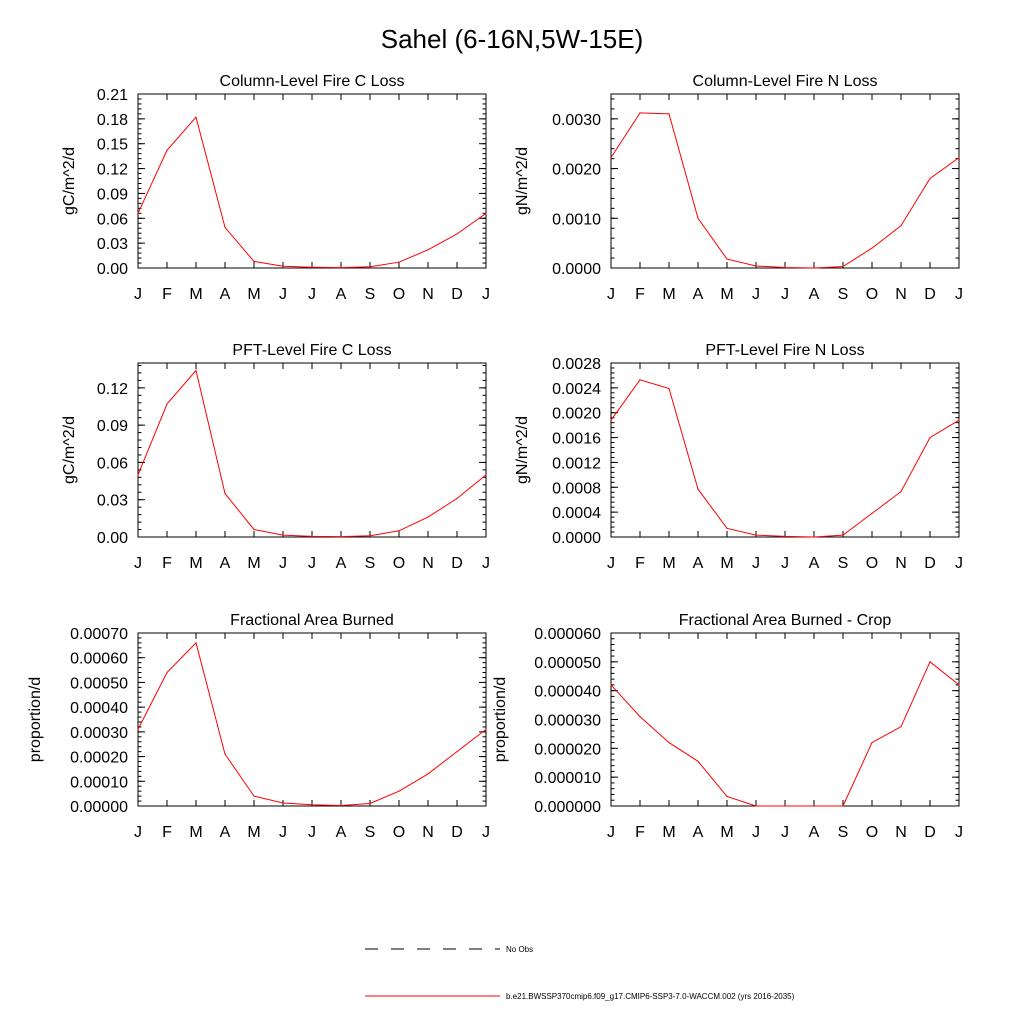 The height and width of the screenshot is (1024, 1024). Describe the element at coordinates (576, 219) in the screenshot. I see `y-tick-label: 0.0010` at that location.